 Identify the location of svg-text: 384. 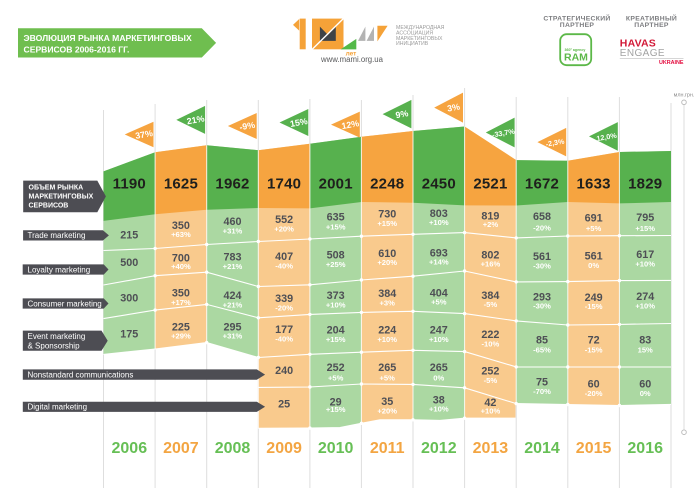
(387, 294).